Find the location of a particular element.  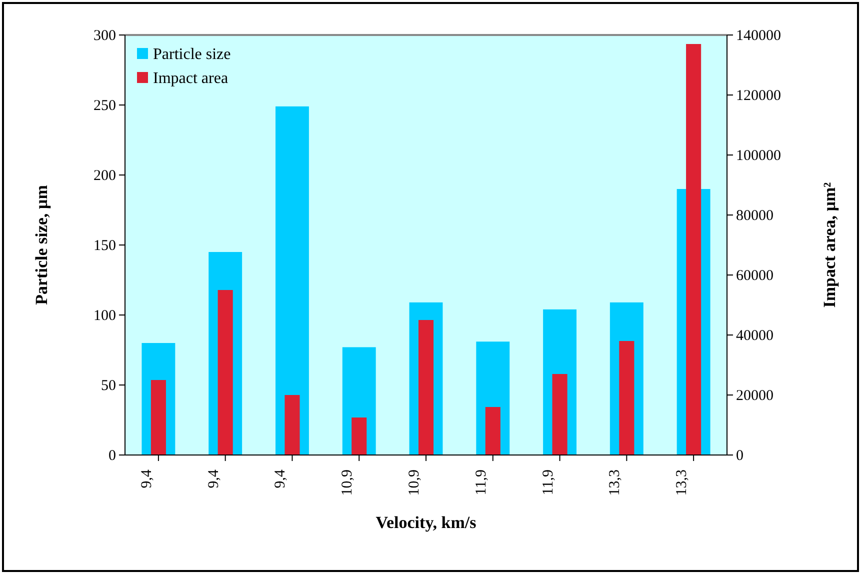

x-axis-title: Velocity, km/s is located at coordinates (426, 522).